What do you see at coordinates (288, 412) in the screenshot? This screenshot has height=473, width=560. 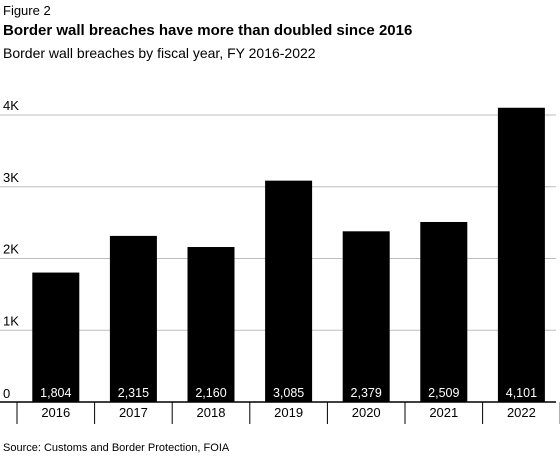 I see `x-tick-label: 2019` at bounding box center [288, 412].